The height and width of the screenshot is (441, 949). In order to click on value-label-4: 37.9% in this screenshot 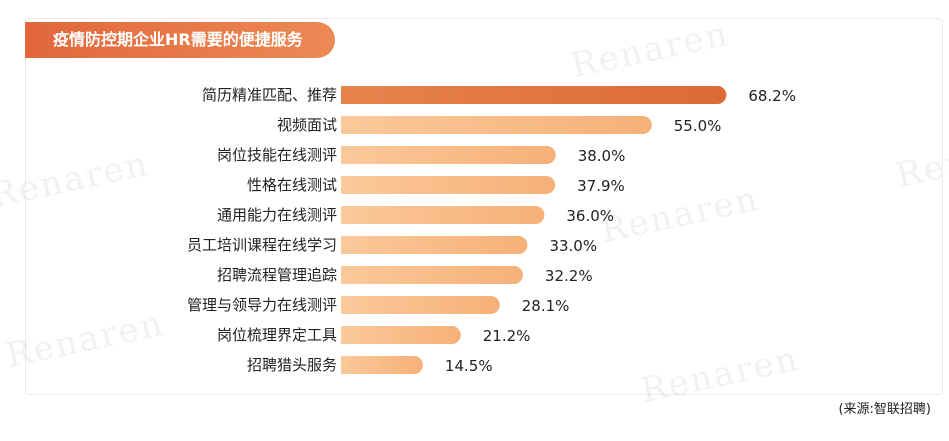, I will do `click(601, 186)`.